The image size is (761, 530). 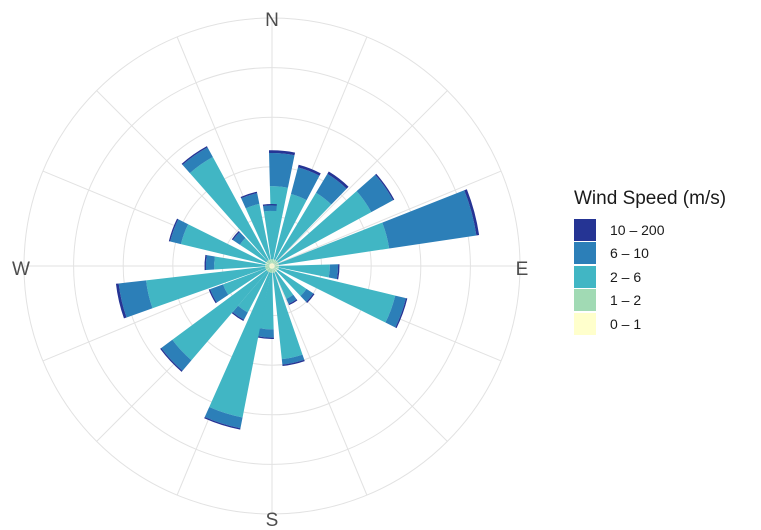 What do you see at coordinates (319, 380) in the screenshot?
I see `grid-spoke-SSE` at bounding box center [319, 380].